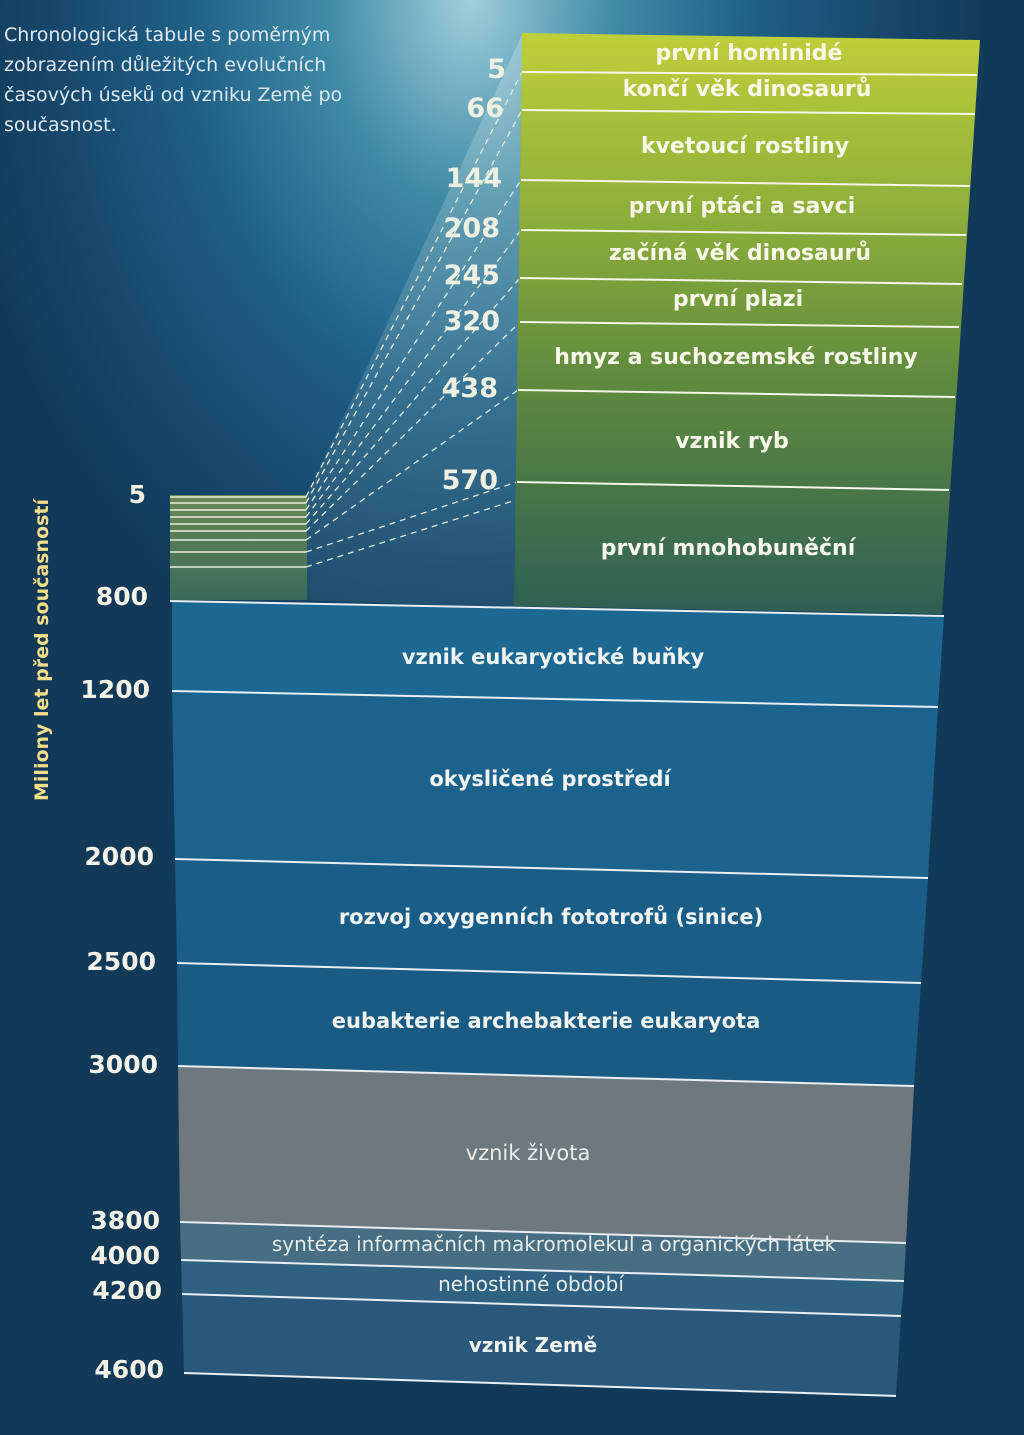 This screenshot has height=1435, width=1024. Describe the element at coordinates (137, 494) in the screenshot. I see `tick-label: 5` at that location.